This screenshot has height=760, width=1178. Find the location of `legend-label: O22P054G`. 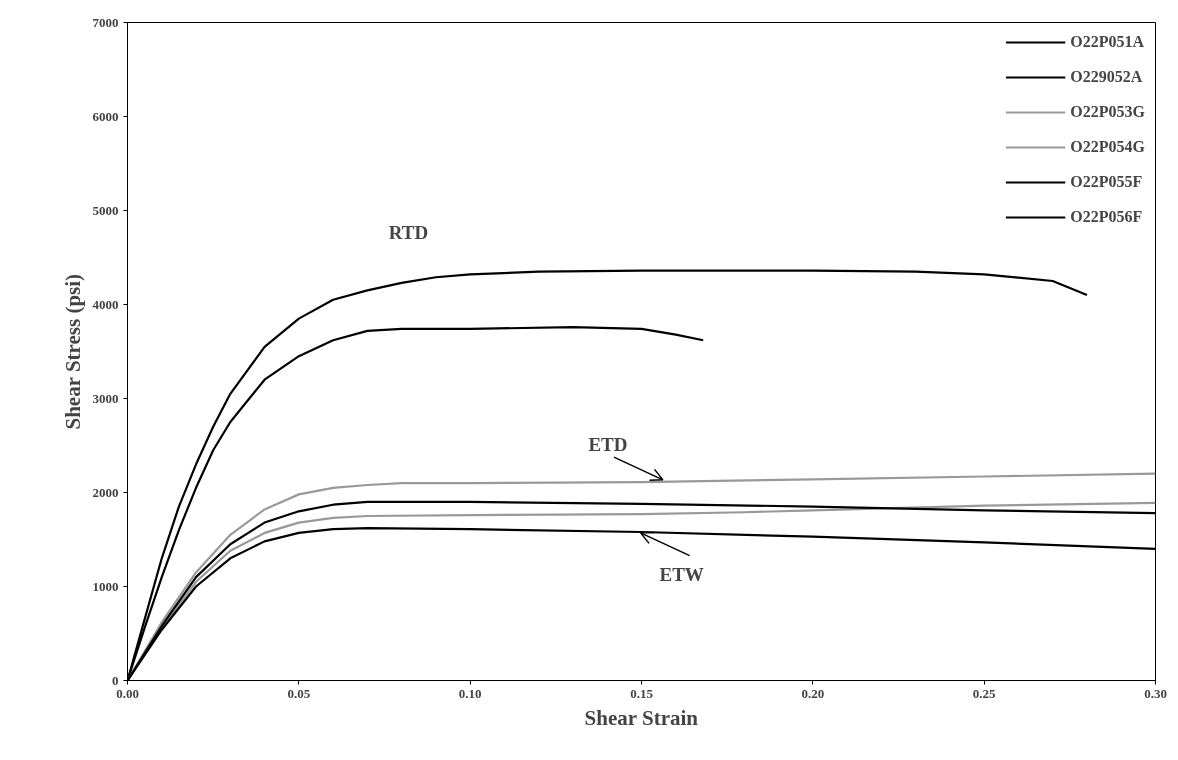

legend-label: O22P054G is located at coordinates (1107, 147).